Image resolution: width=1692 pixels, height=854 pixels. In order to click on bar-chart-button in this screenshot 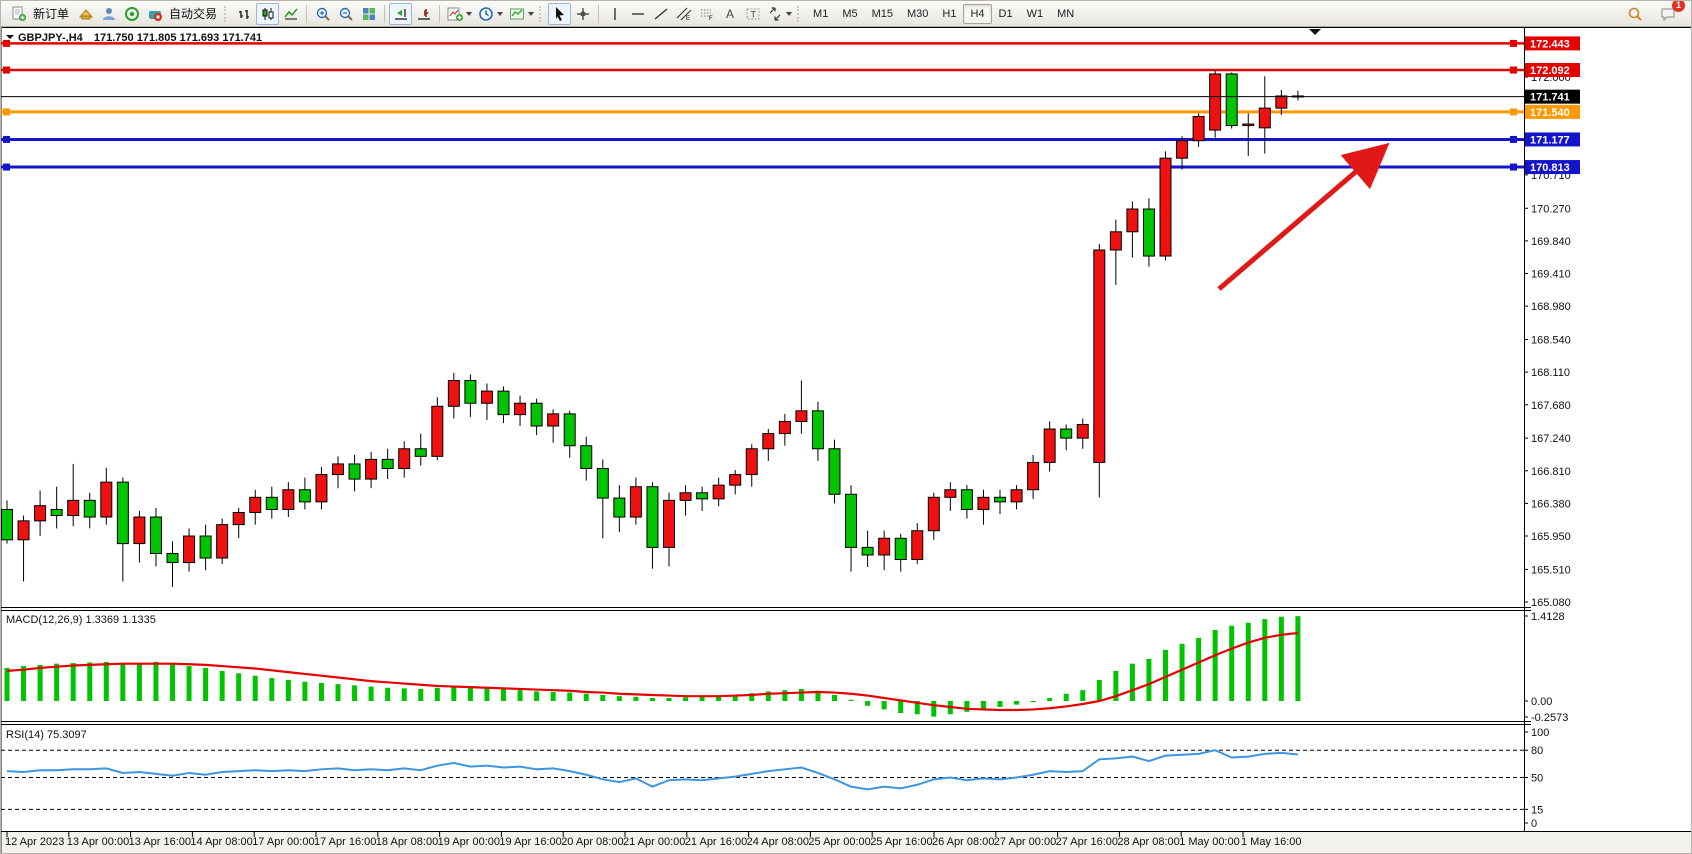, I will do `click(244, 14)`.